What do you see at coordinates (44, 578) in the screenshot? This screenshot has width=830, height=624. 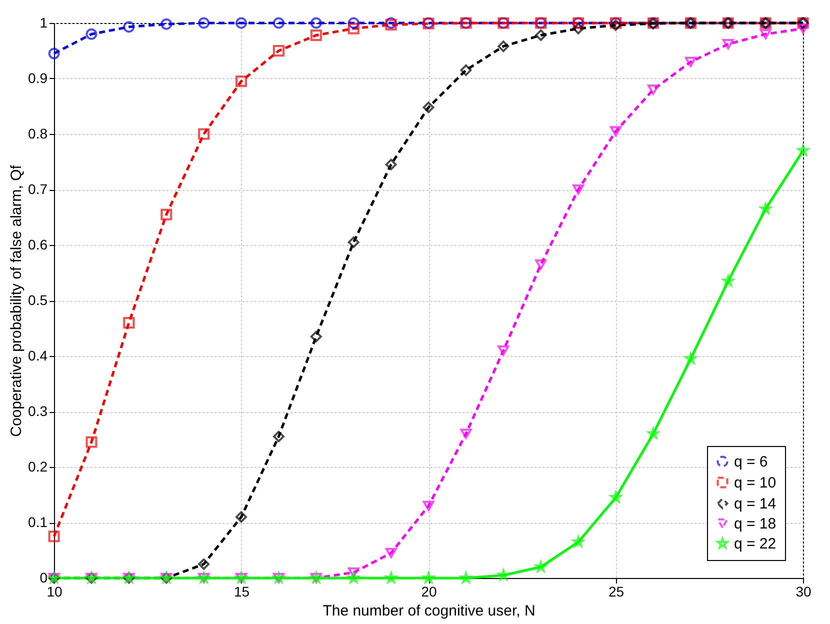 I see `y-tick-label: 0` at bounding box center [44, 578].